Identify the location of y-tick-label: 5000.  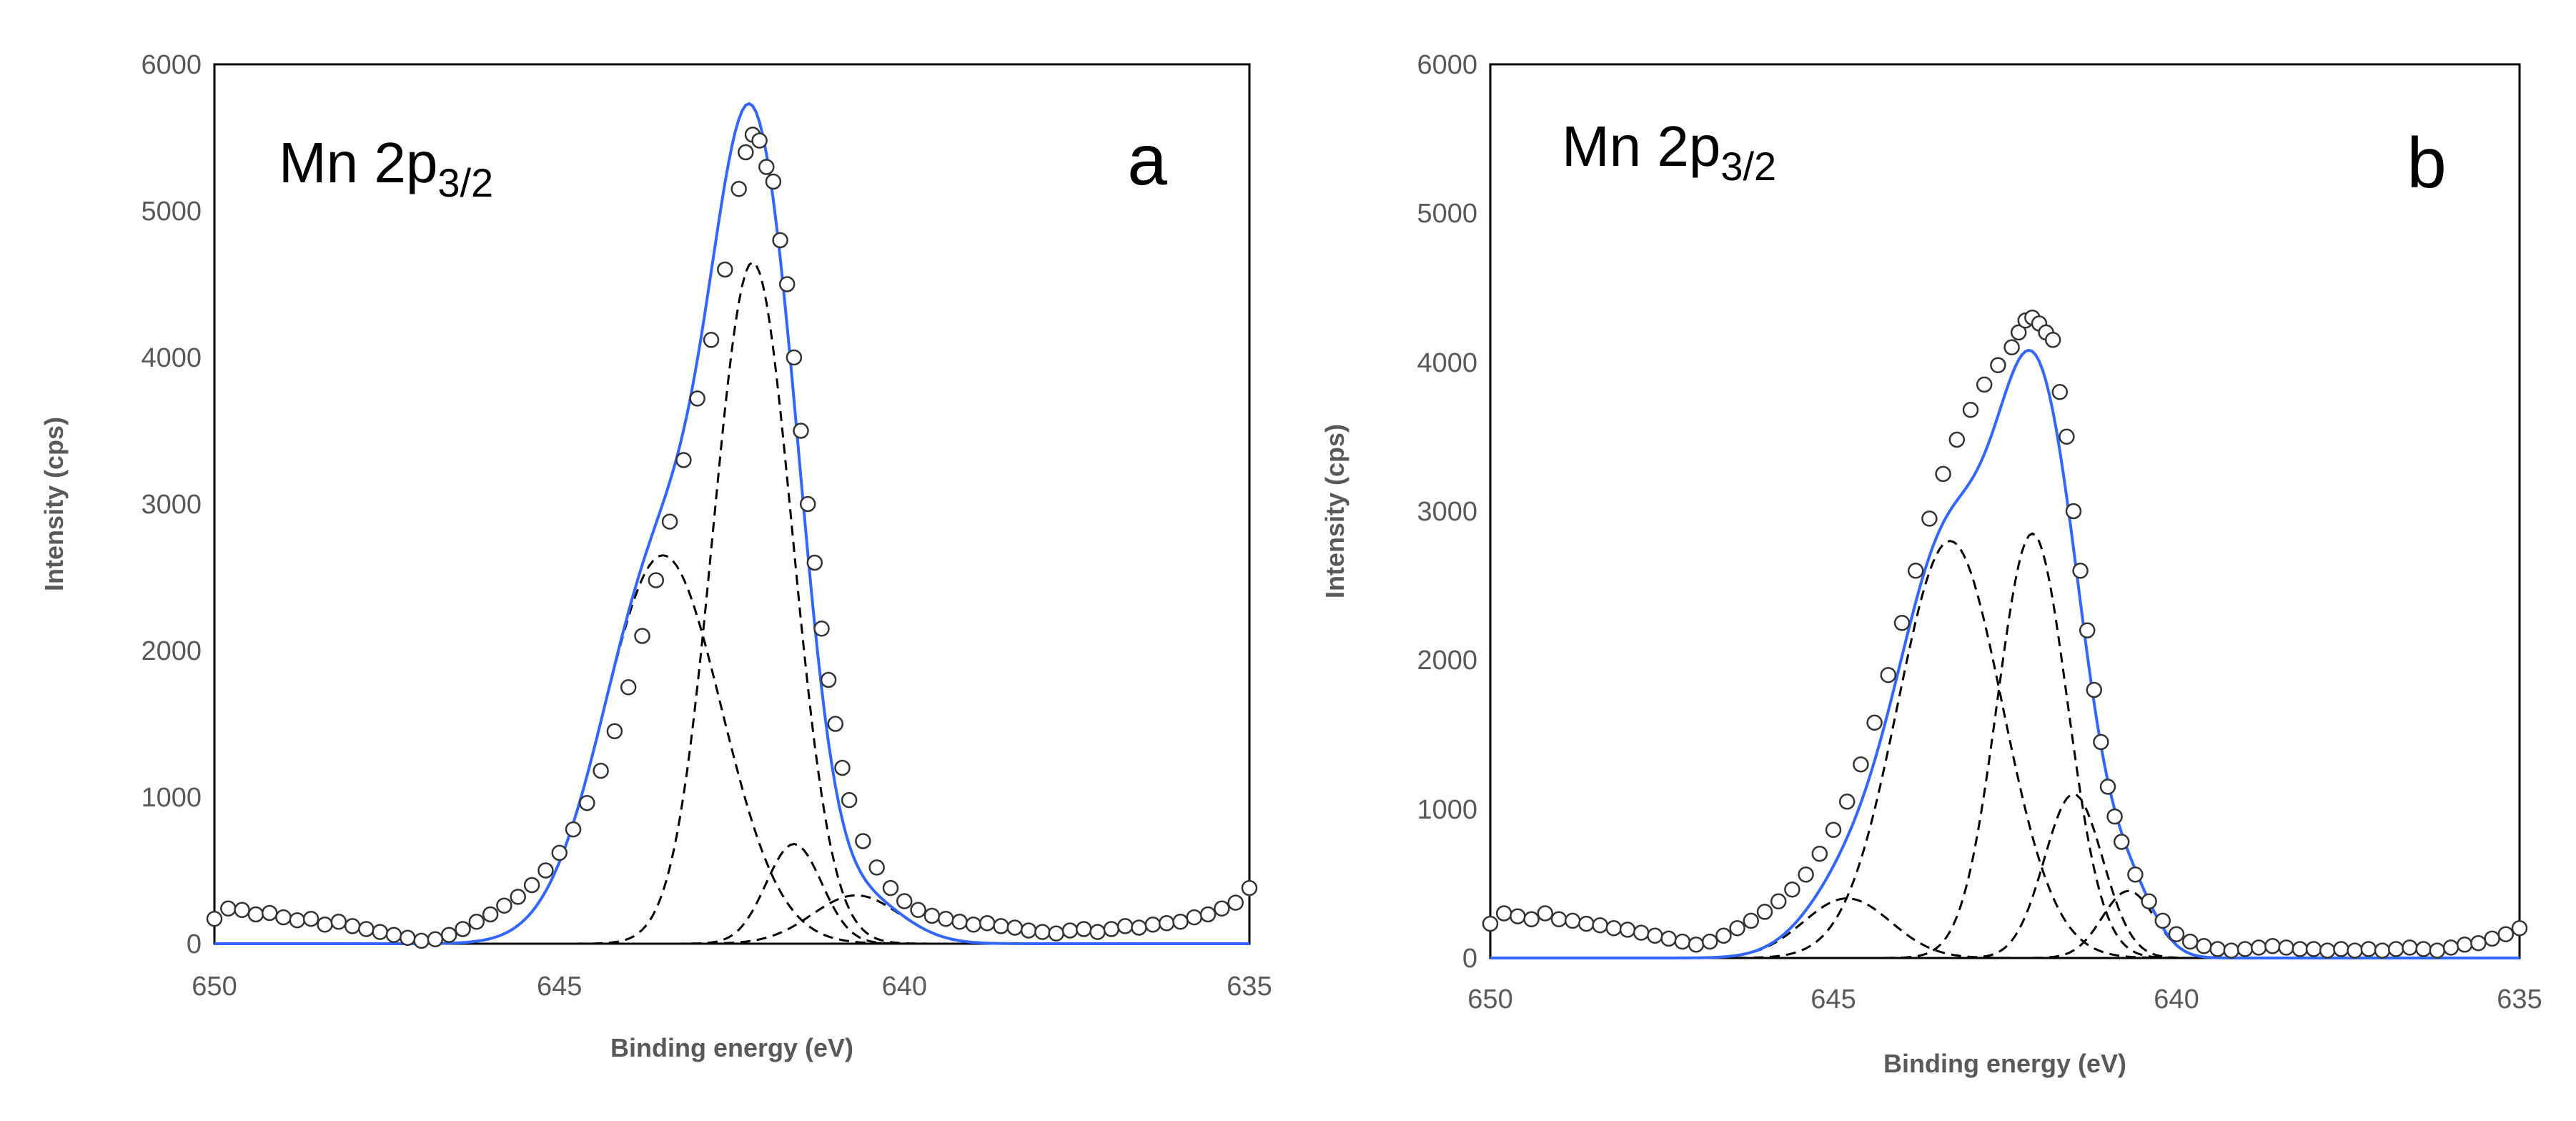
(171, 212).